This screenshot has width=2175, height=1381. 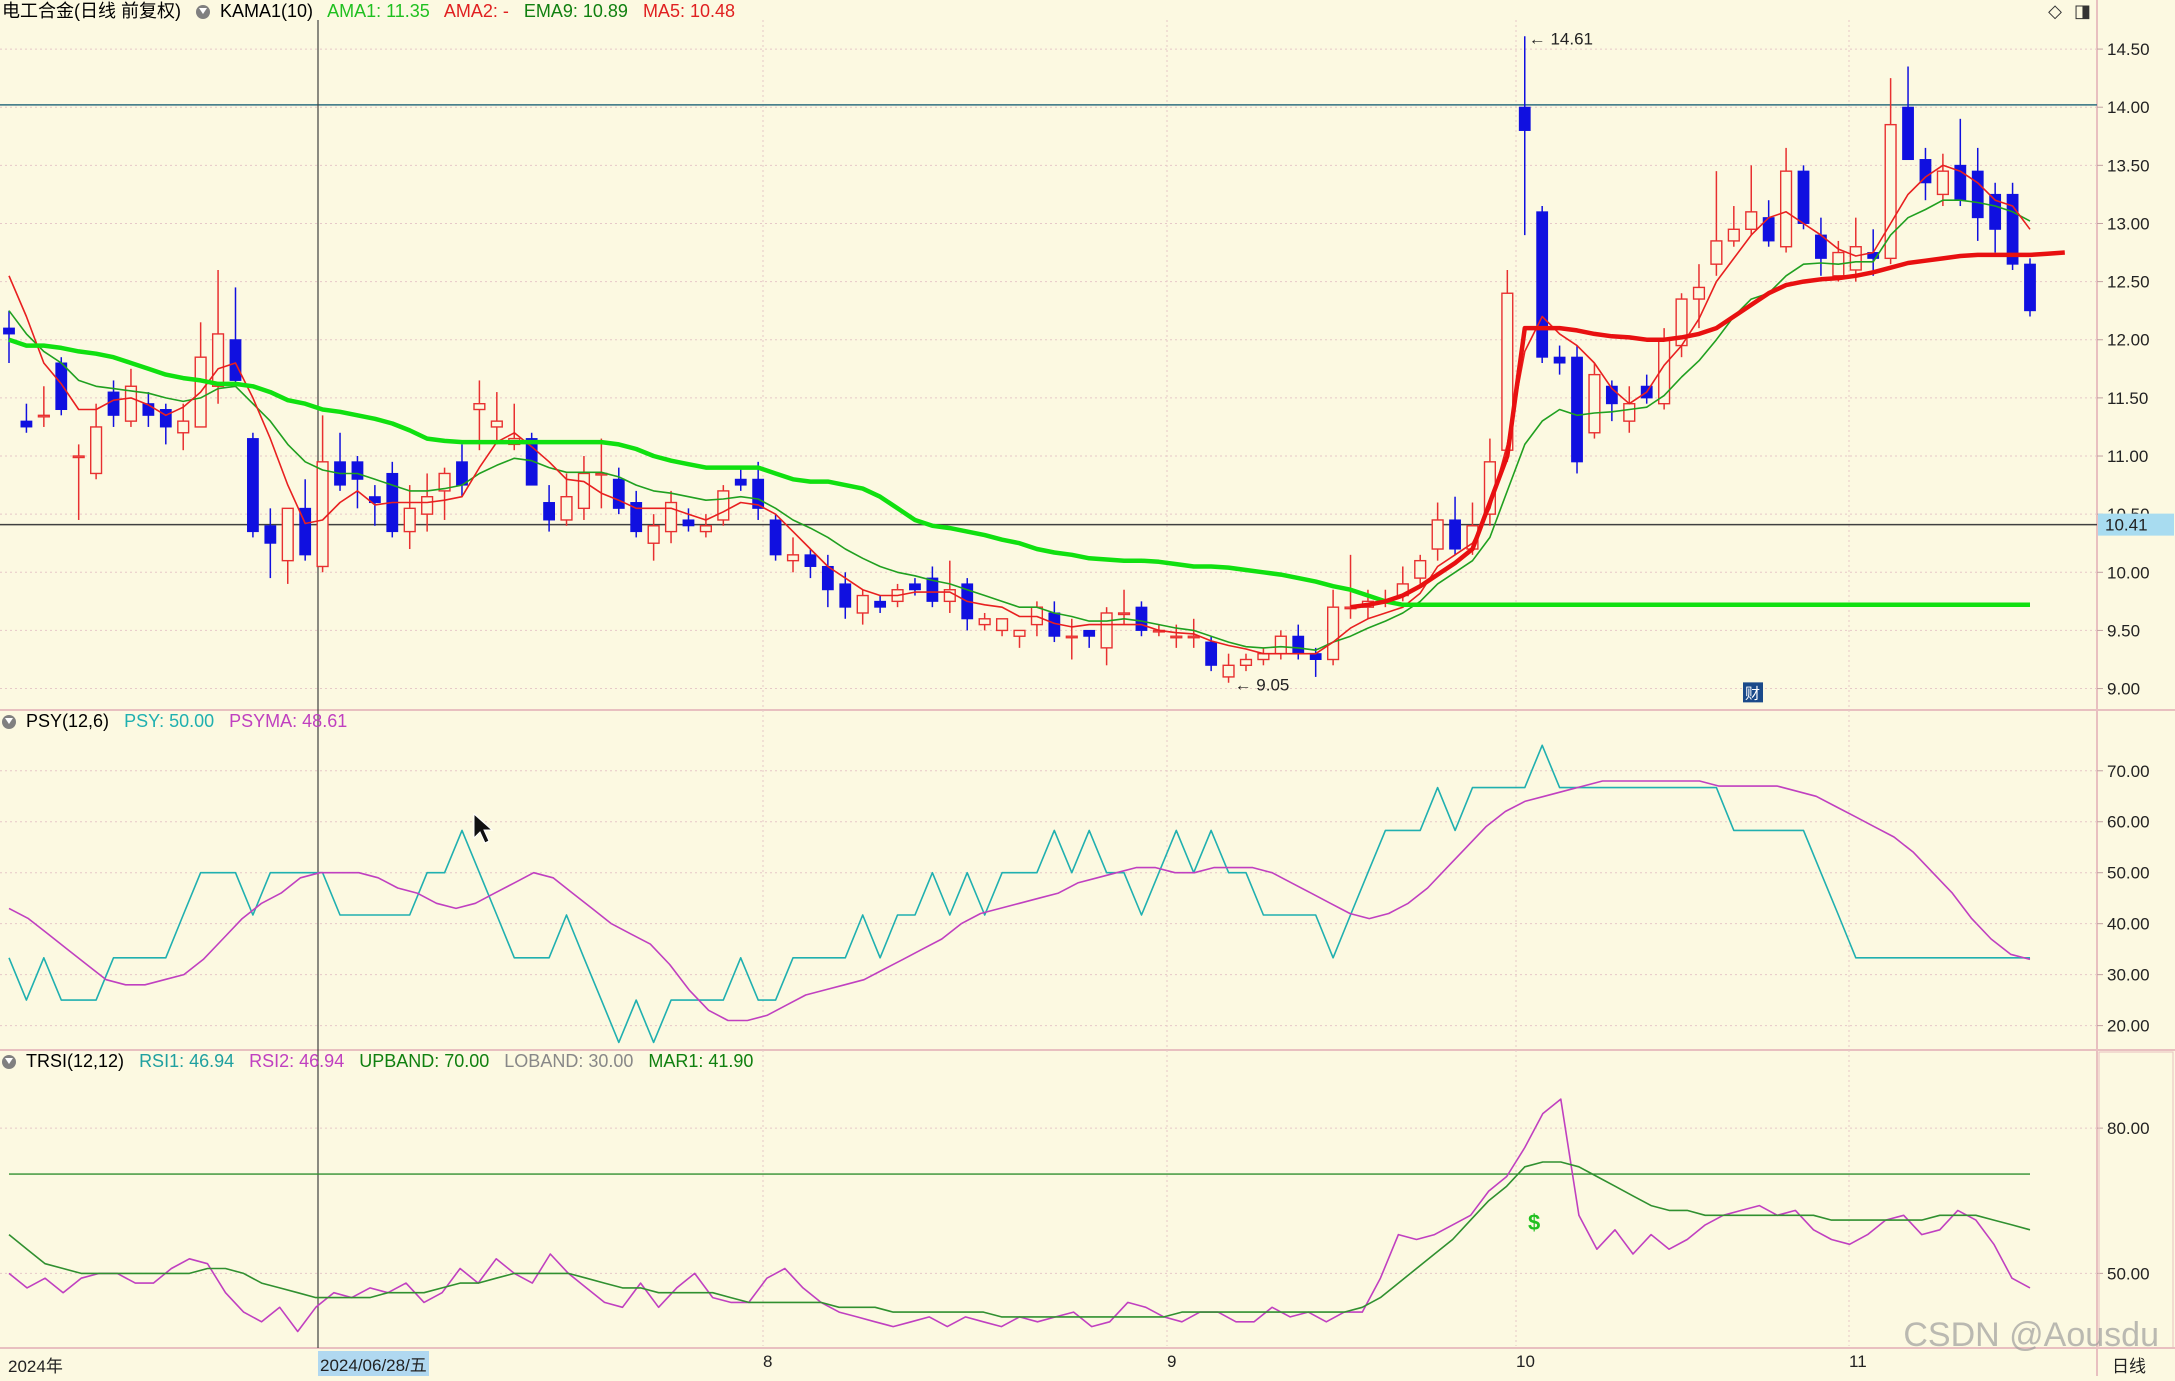 I want to click on ama2-line, so click(x=1707, y=430).